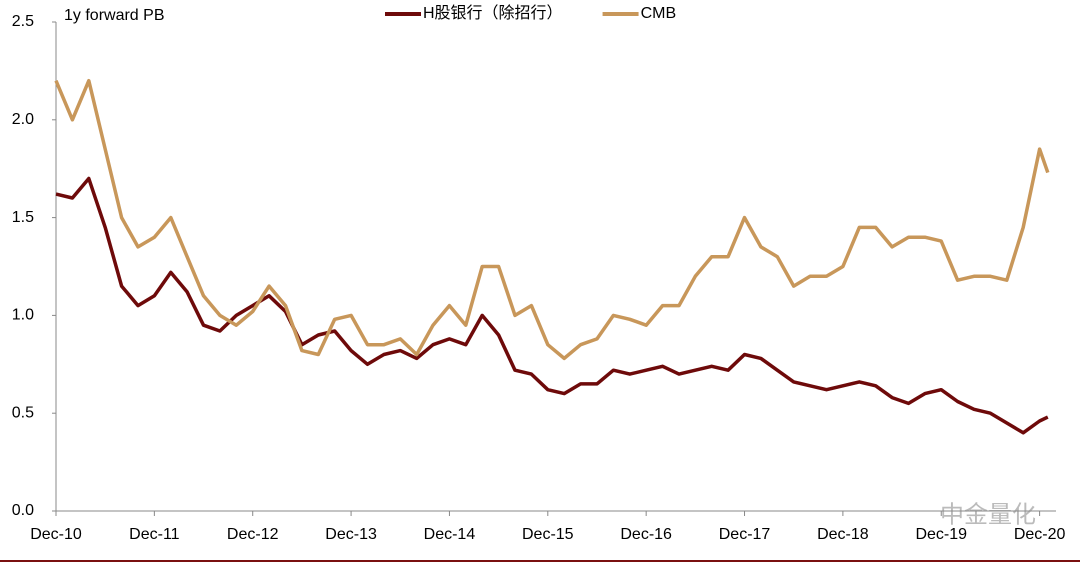  Describe the element at coordinates (745, 534) in the screenshot. I see `x-tick-label: Dec-17` at that location.